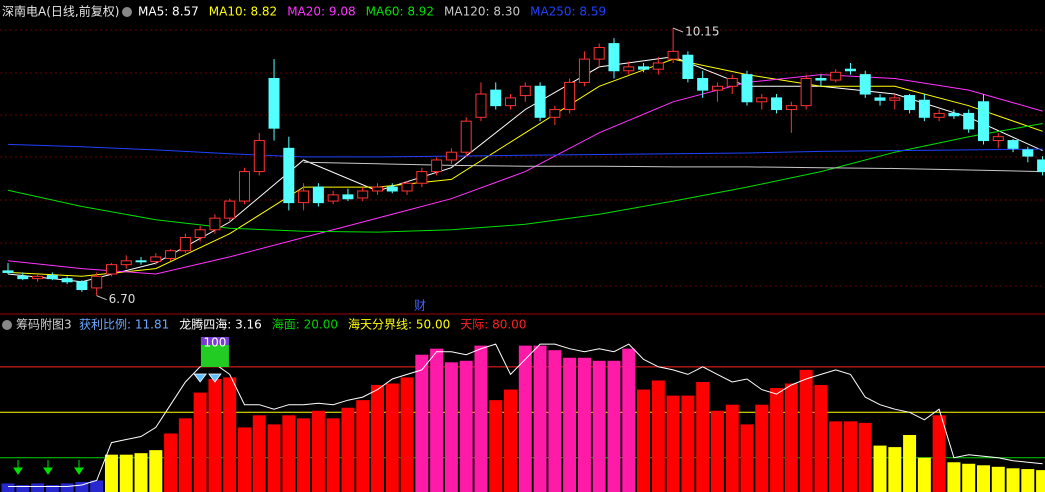 This screenshot has width=1045, height=492. I want to click on legend-label: MA10: 8.82, so click(243, 12).